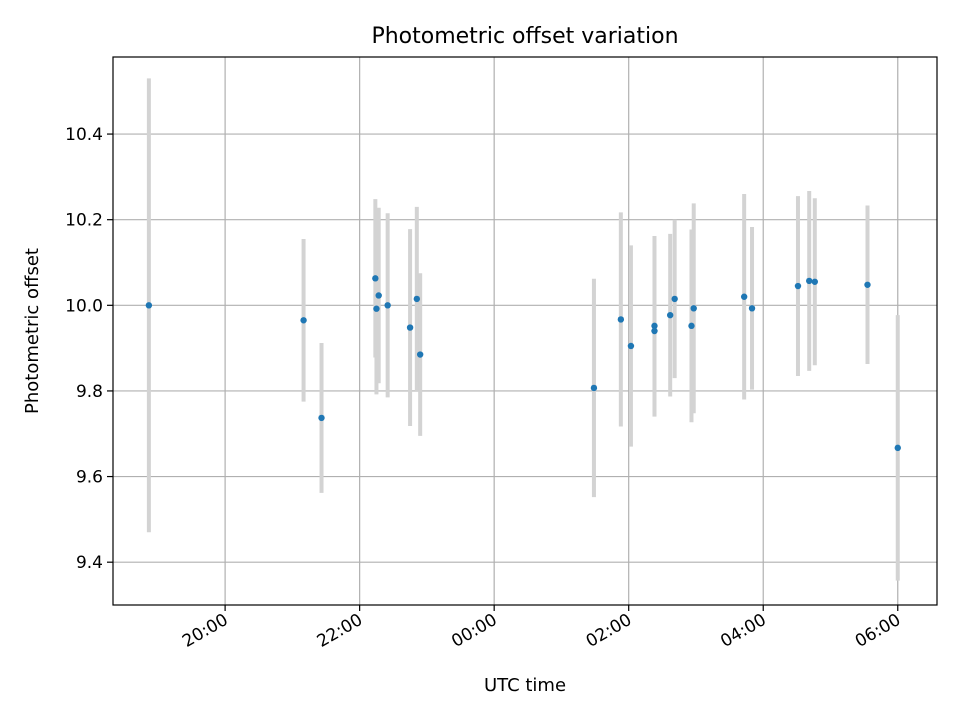 This screenshot has height=720, width=960. Describe the element at coordinates (340, 631) in the screenshot. I see `x-tick-label: 22:00` at that location.